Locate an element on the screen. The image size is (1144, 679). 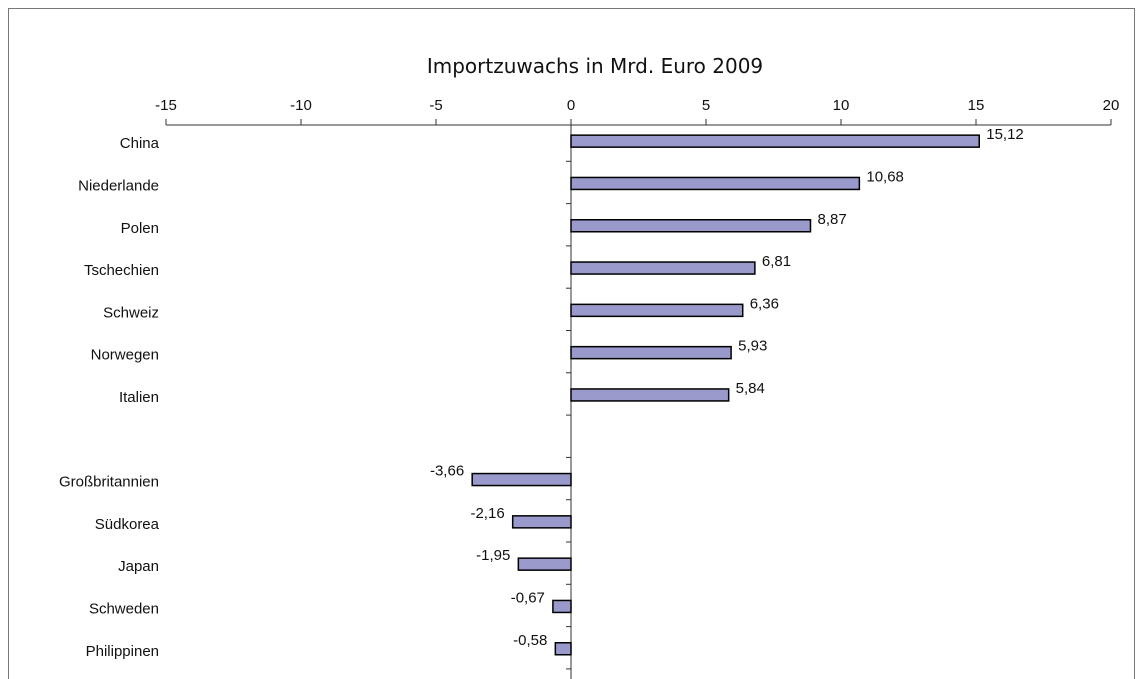
category-label: Japan is located at coordinates (138, 566).